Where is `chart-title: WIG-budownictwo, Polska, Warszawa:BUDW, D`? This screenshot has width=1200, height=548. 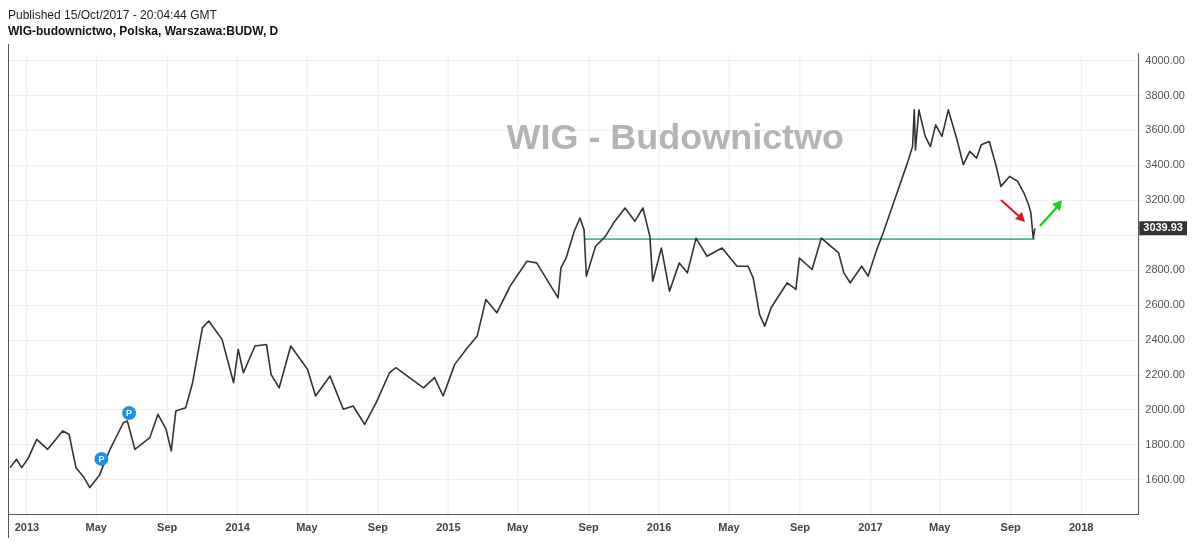 chart-title: WIG-budownictwo, Polska, Warszawa:BUDW, D is located at coordinates (144, 32).